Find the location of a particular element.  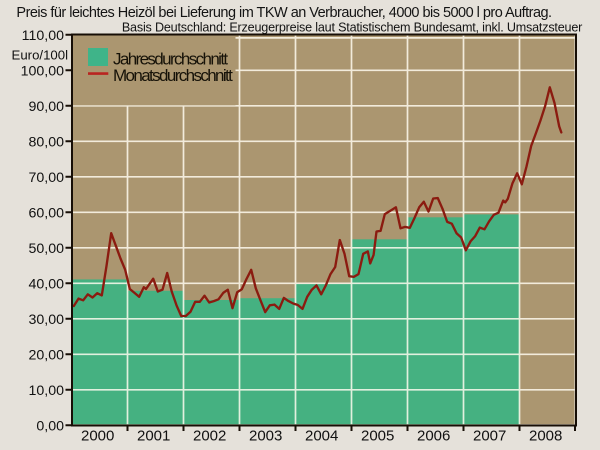

svg-text: 70,00 is located at coordinates (46, 178).